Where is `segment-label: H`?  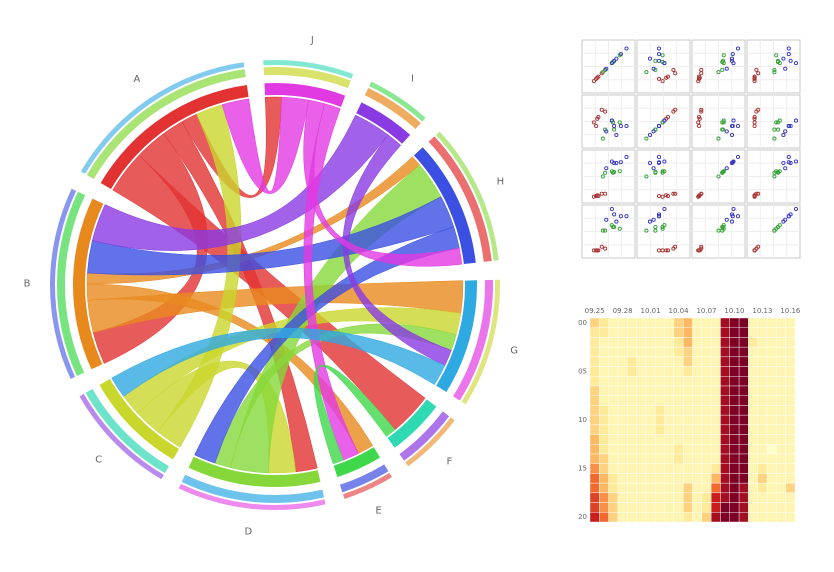 segment-label: H is located at coordinates (501, 182).